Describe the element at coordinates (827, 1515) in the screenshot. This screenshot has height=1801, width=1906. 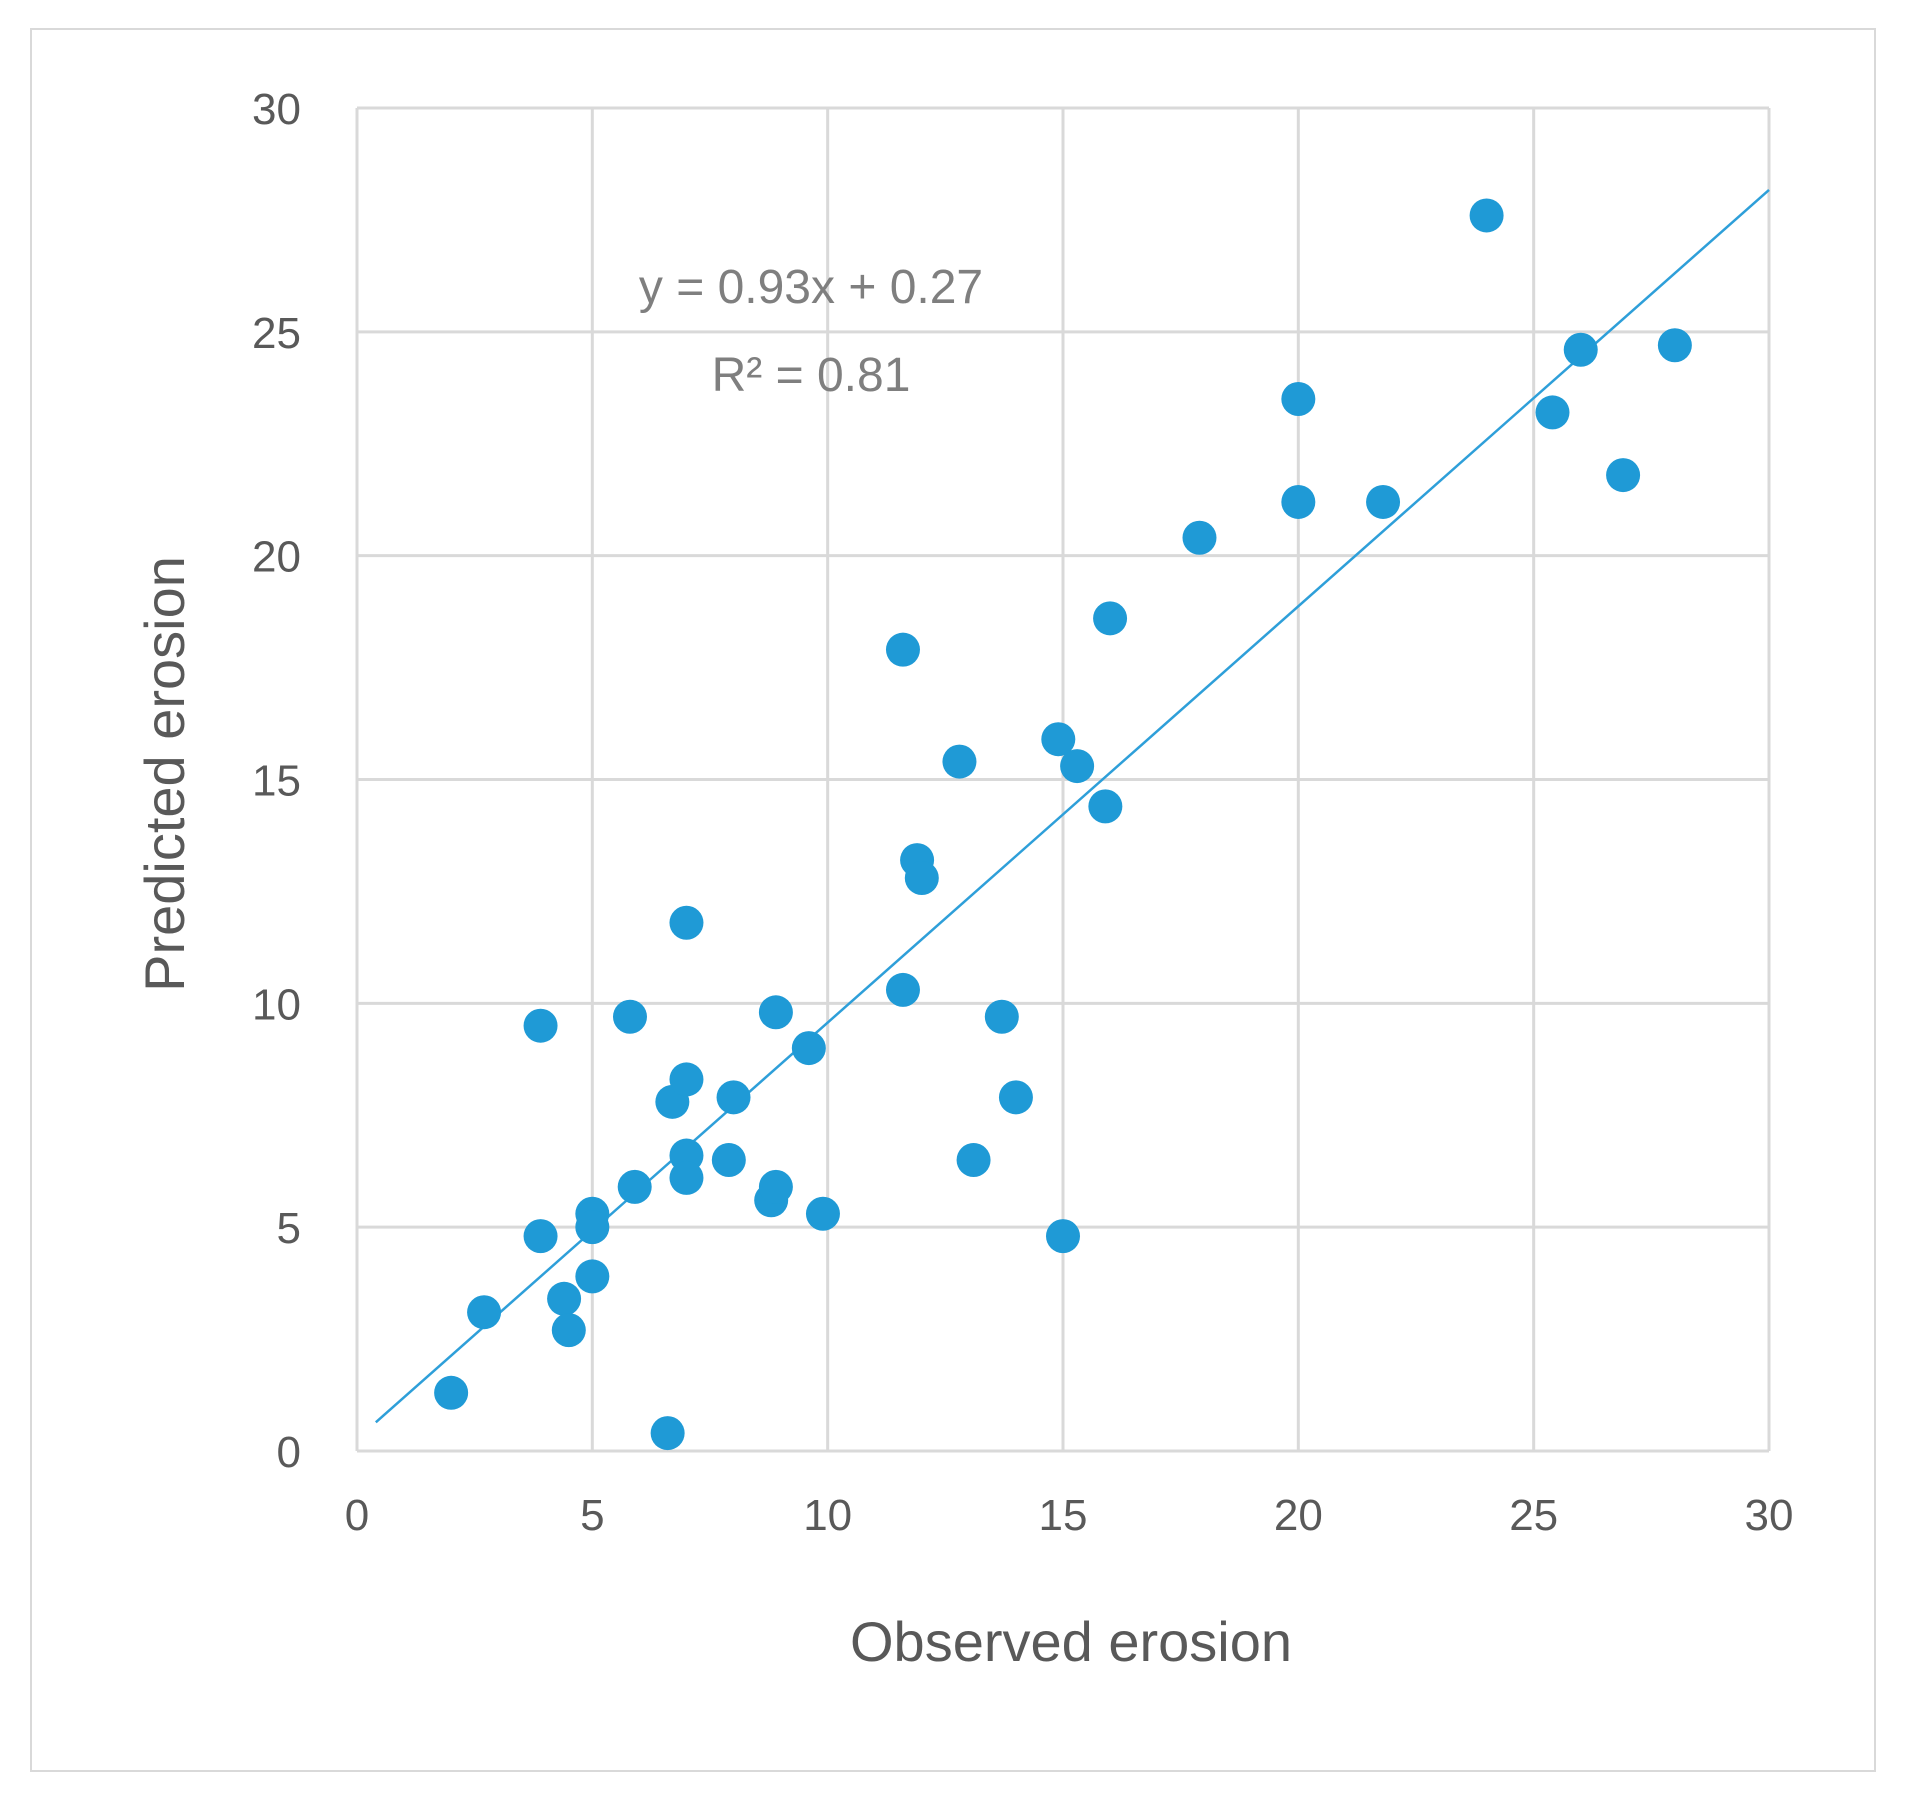
I see `x-tick-label-10: 10` at that location.